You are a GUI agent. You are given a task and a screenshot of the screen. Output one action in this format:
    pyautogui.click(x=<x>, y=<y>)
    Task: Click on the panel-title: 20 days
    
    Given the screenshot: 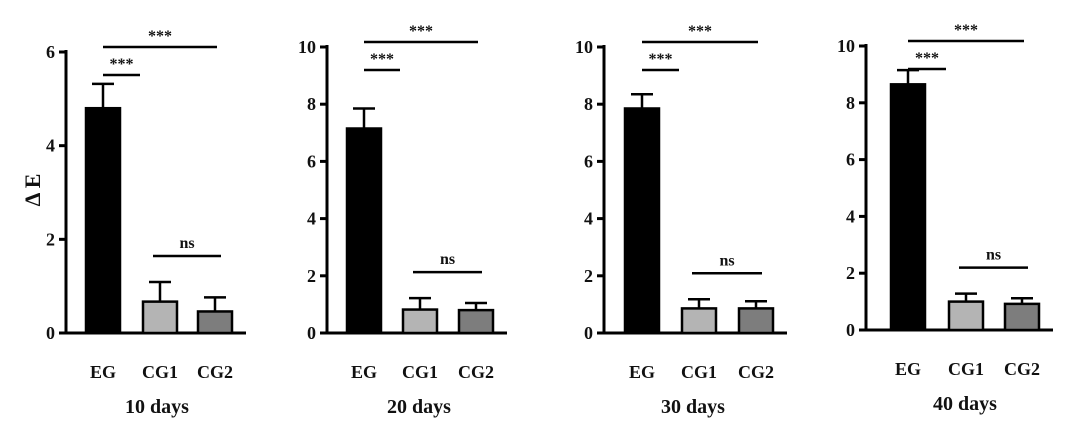 What is the action you would take?
    pyautogui.click(x=419, y=407)
    